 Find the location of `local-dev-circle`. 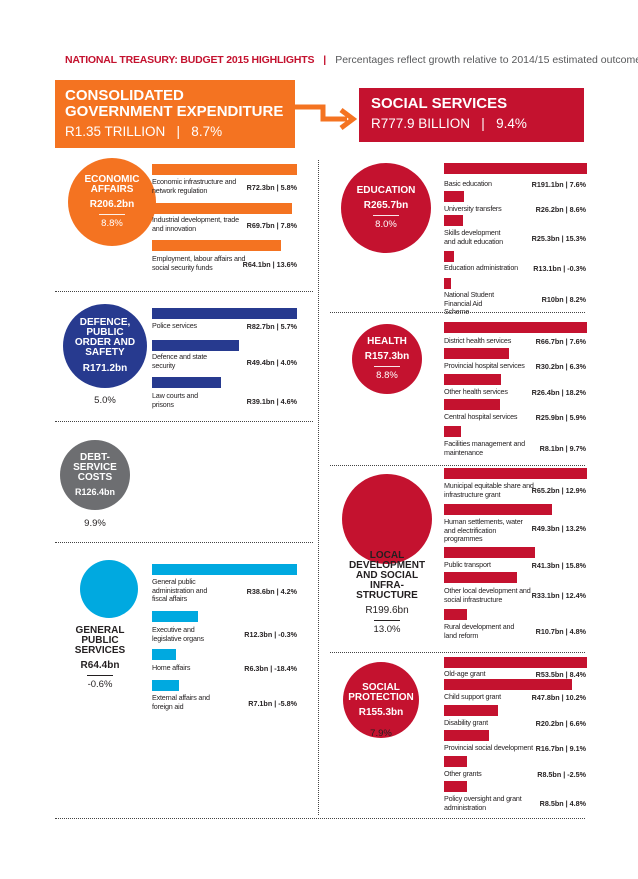

local-dev-circle is located at coordinates (387, 519).